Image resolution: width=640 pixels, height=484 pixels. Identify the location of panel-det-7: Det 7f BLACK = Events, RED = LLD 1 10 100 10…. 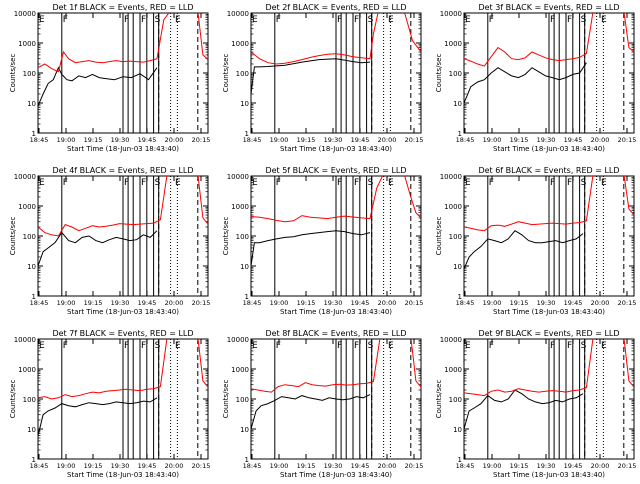
(109, 404).